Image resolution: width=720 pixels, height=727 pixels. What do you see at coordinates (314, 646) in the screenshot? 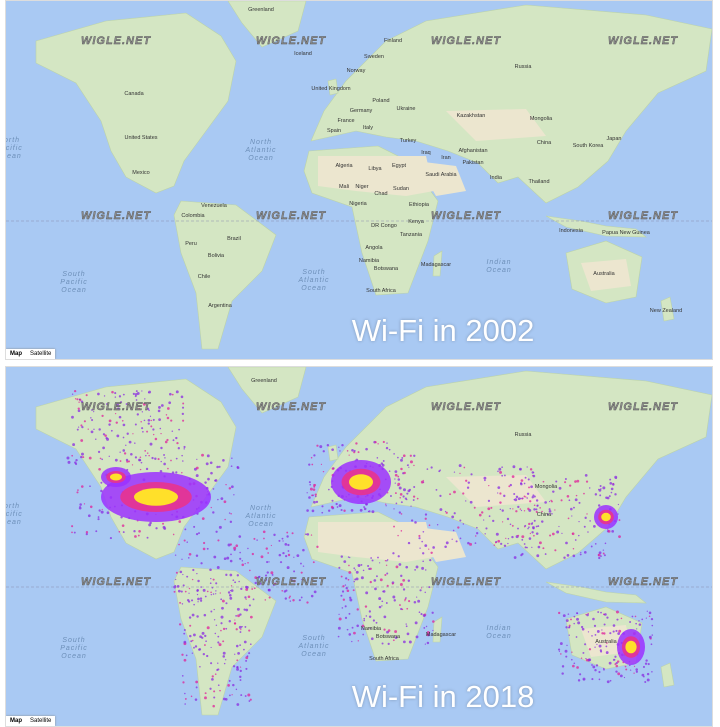
I see `ocean-label: South Atlantic Ocean` at bounding box center [314, 646].